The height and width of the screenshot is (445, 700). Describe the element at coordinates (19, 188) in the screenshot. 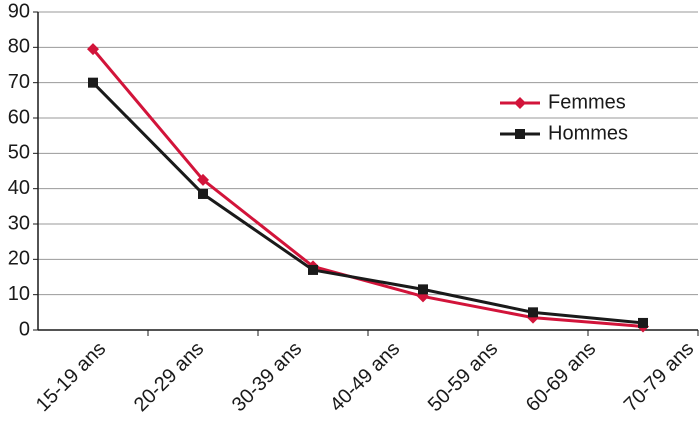

I see `y-tick-label: 40` at that location.